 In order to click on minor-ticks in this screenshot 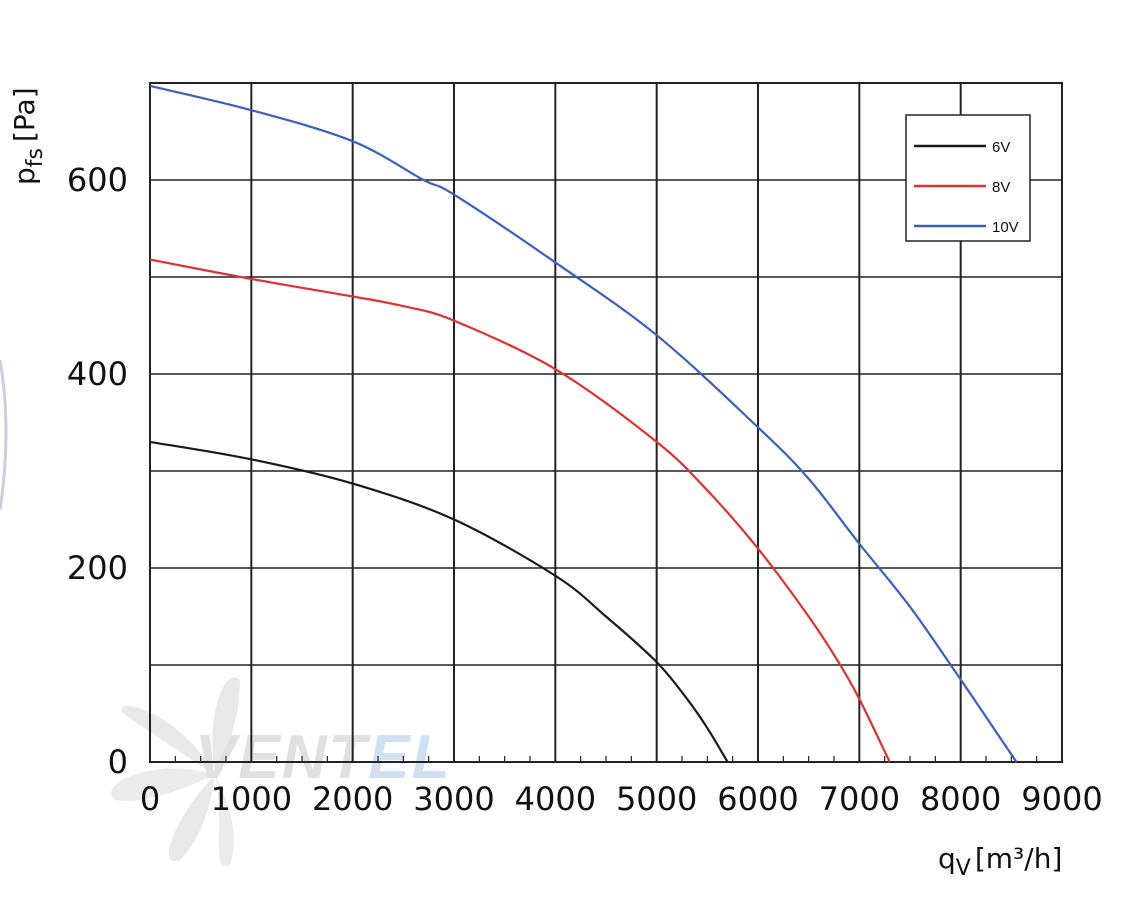, I will do `click(606, 759)`.